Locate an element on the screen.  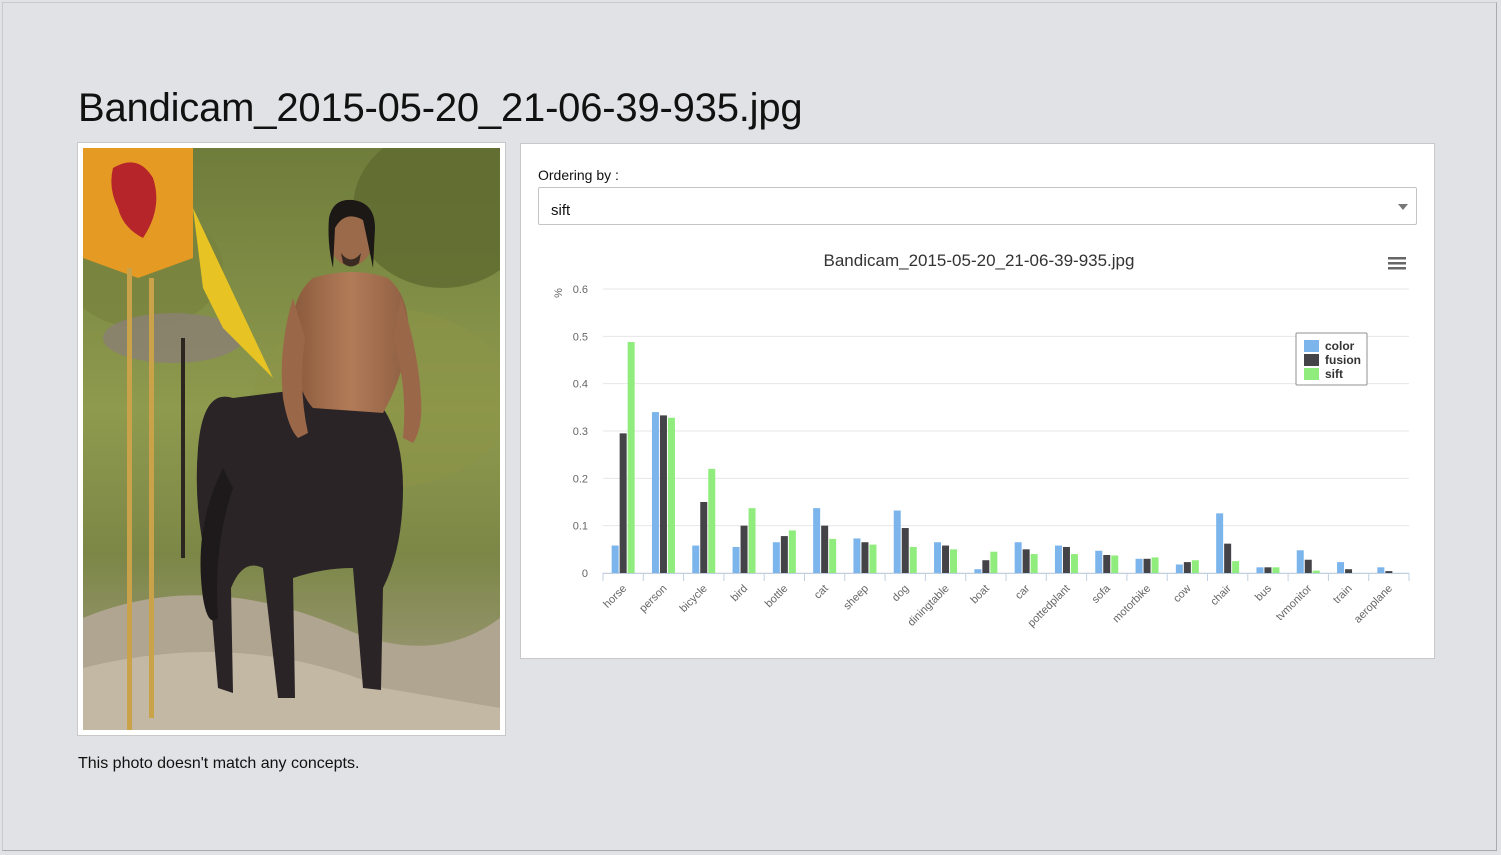
bar-color-bicycle is located at coordinates (696, 559).